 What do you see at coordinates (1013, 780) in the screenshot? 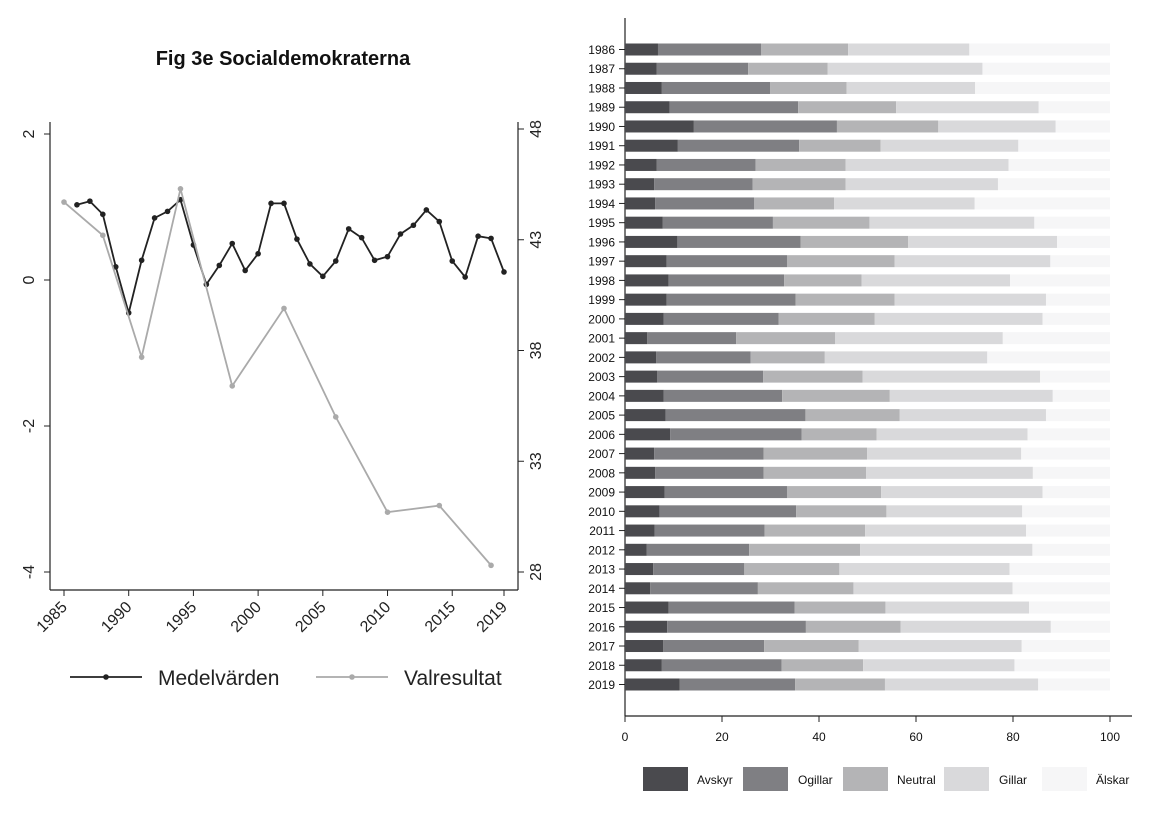
I see `bar-legend-label-gillar: Gillar` at bounding box center [1013, 780].